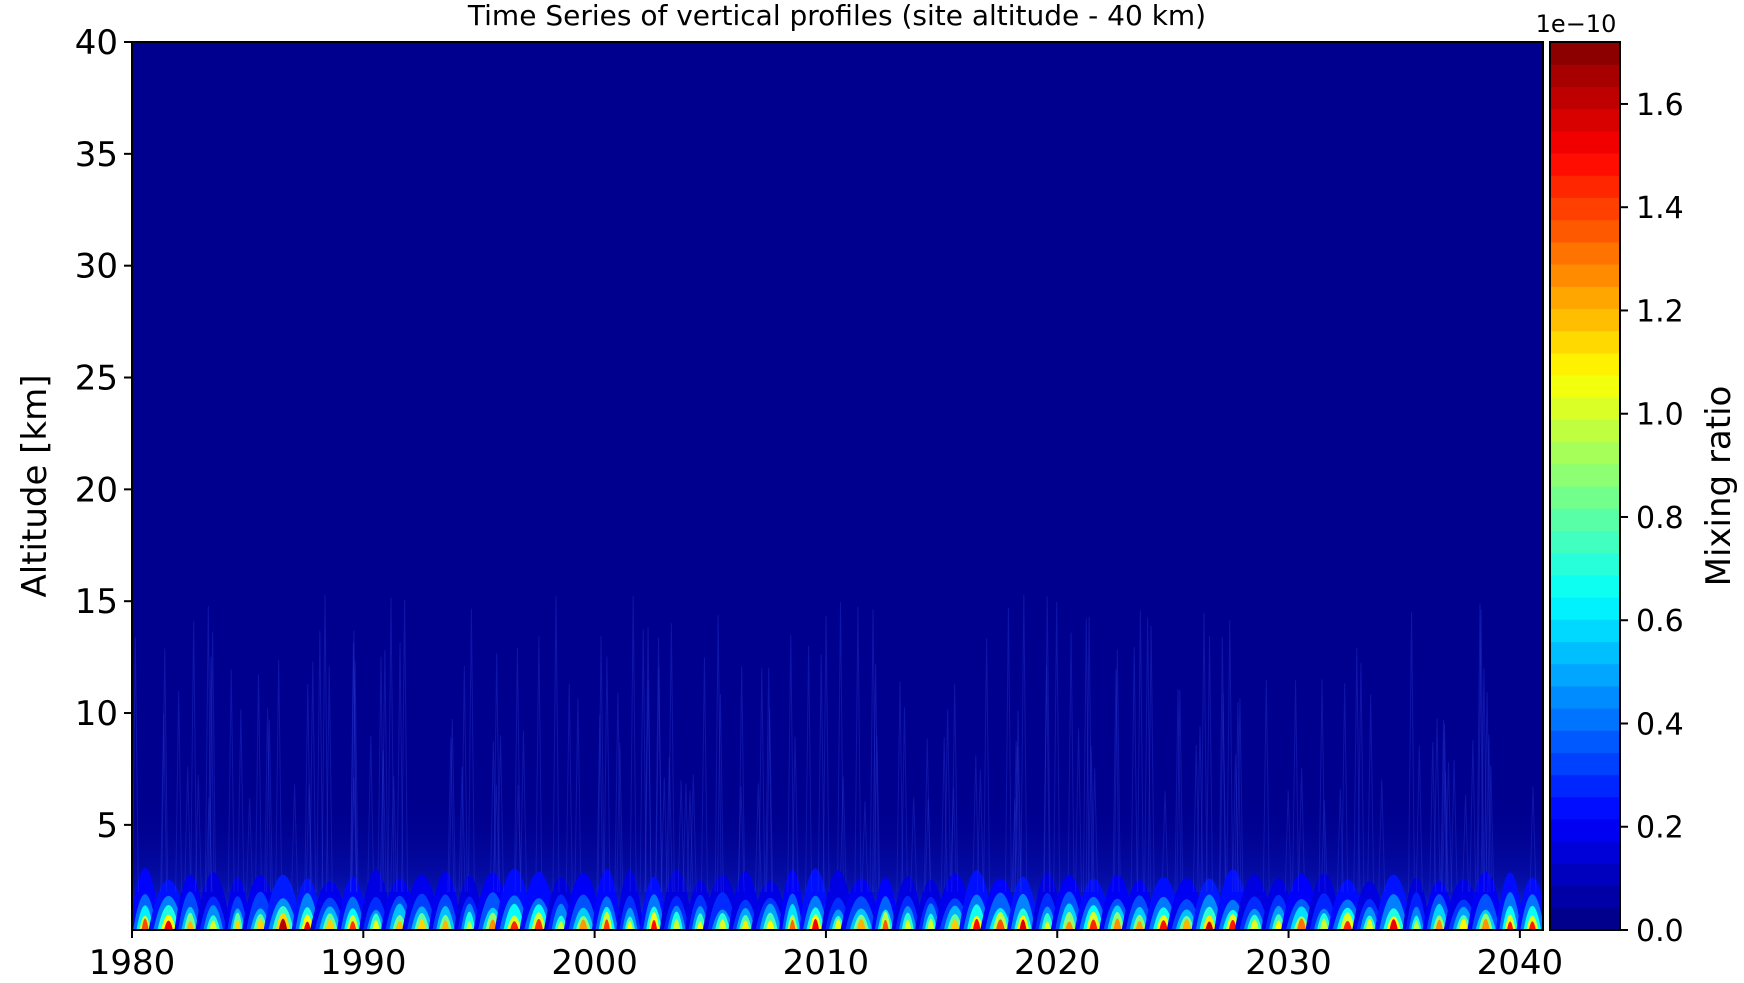 Image resolution: width=1744 pixels, height=983 pixels. Describe the element at coordinates (1288, 963) in the screenshot. I see `x-tick-label: 2030` at that location.